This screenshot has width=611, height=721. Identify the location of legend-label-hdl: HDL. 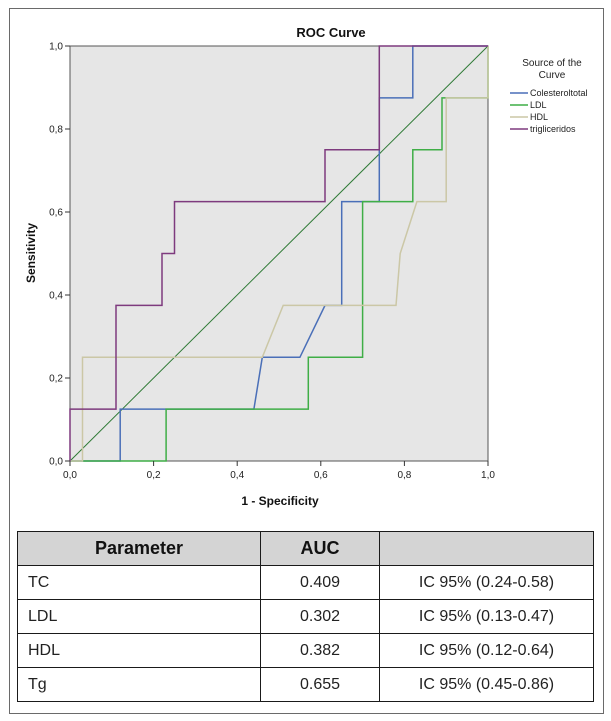
(539, 117).